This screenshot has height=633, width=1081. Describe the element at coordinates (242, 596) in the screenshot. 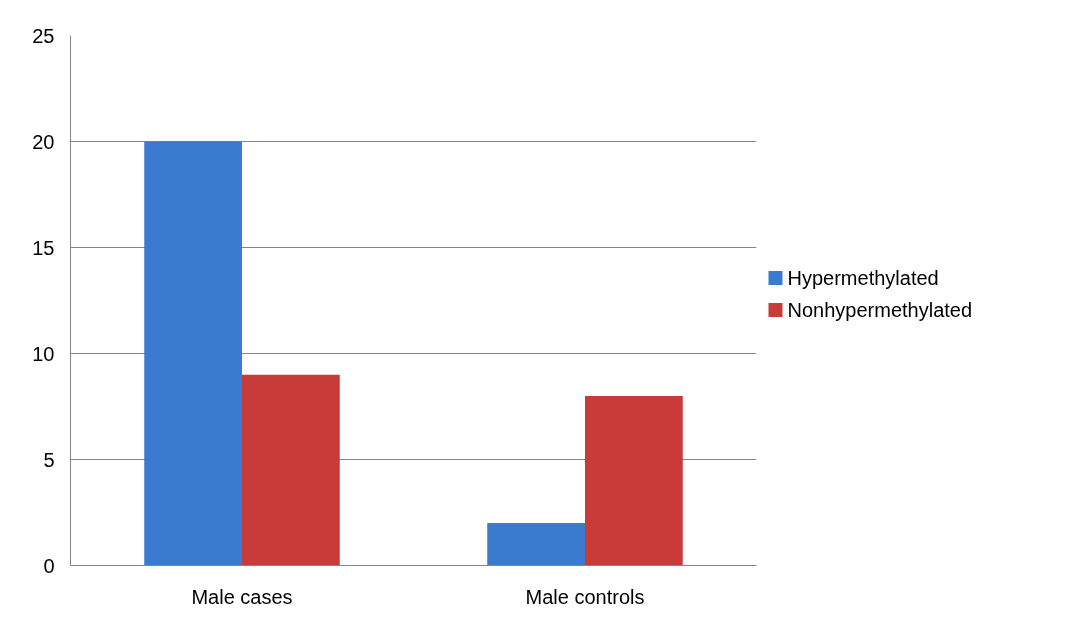

I see `x-tick-label: Male cases` at that location.